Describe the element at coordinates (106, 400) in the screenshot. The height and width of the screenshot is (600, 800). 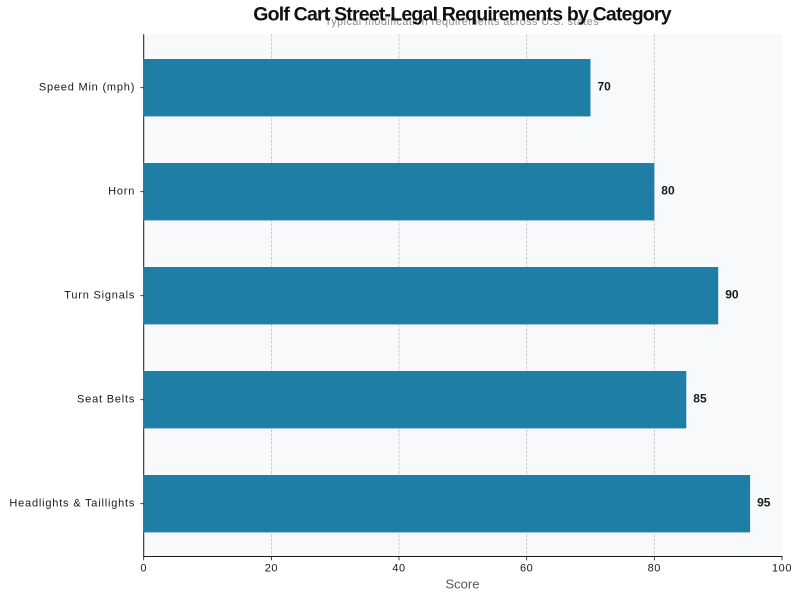
I see `svg-text: Seat Belts` at that location.